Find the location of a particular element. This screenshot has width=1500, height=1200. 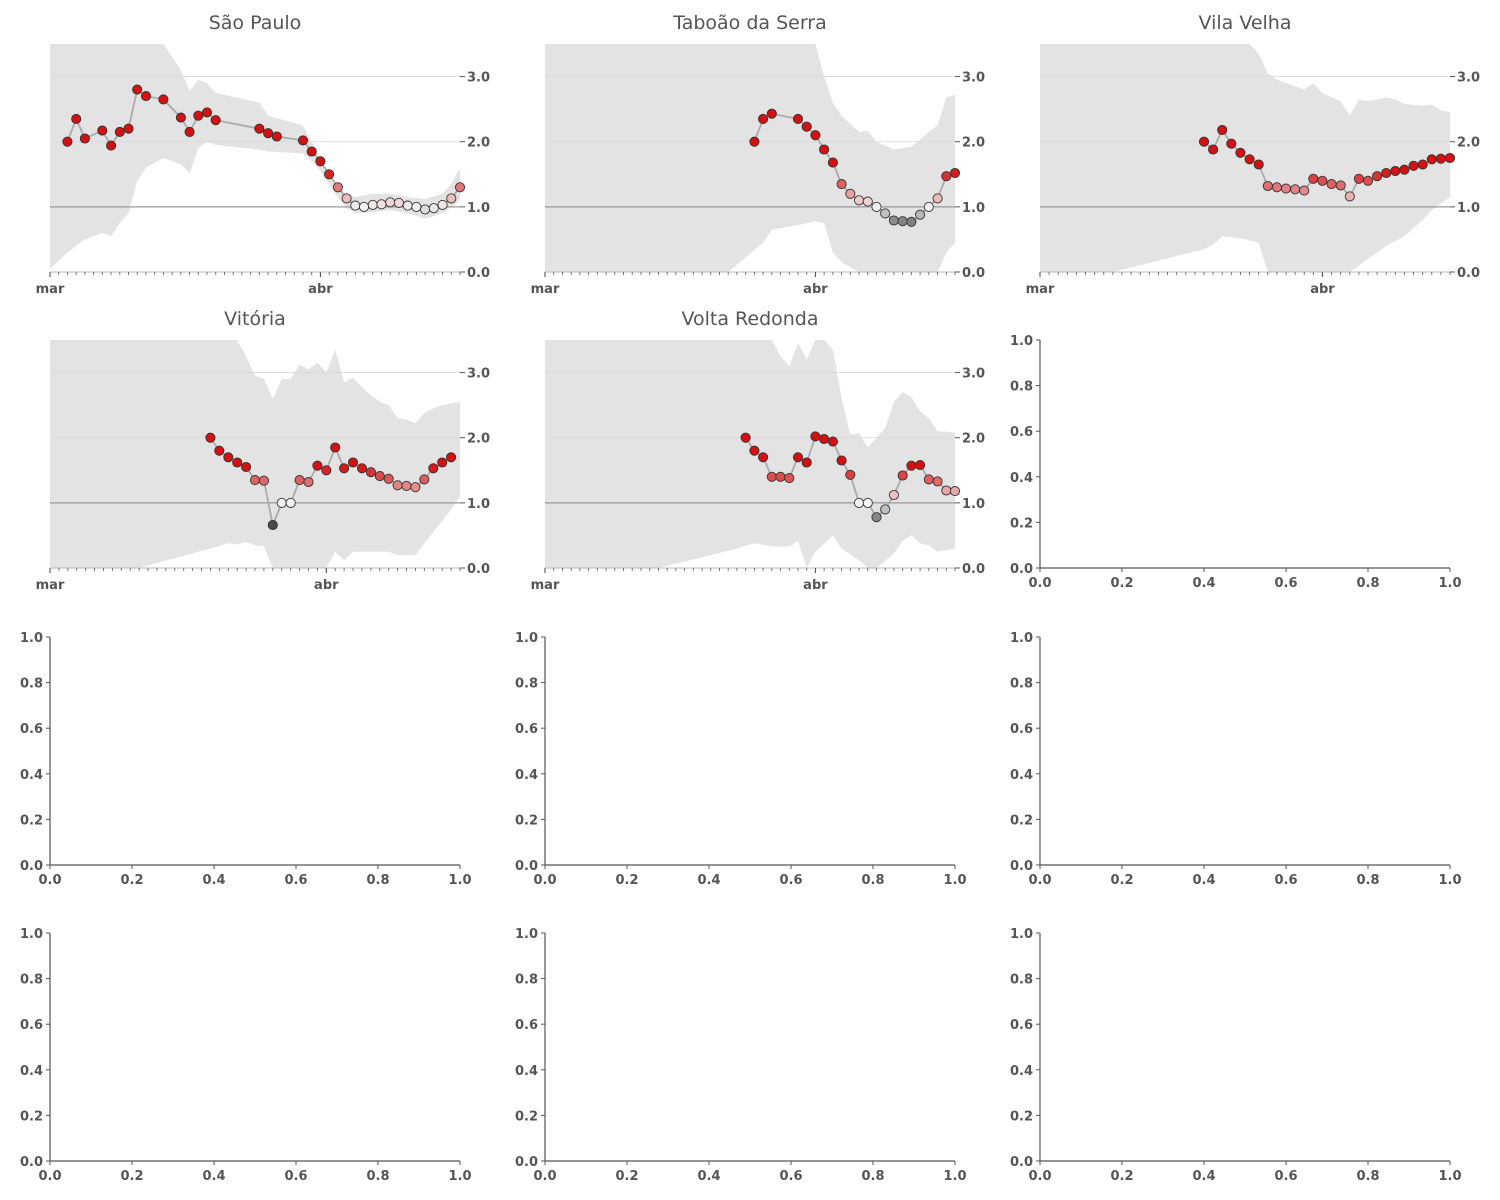

subplot-title: São Paulo is located at coordinates (255, 23).